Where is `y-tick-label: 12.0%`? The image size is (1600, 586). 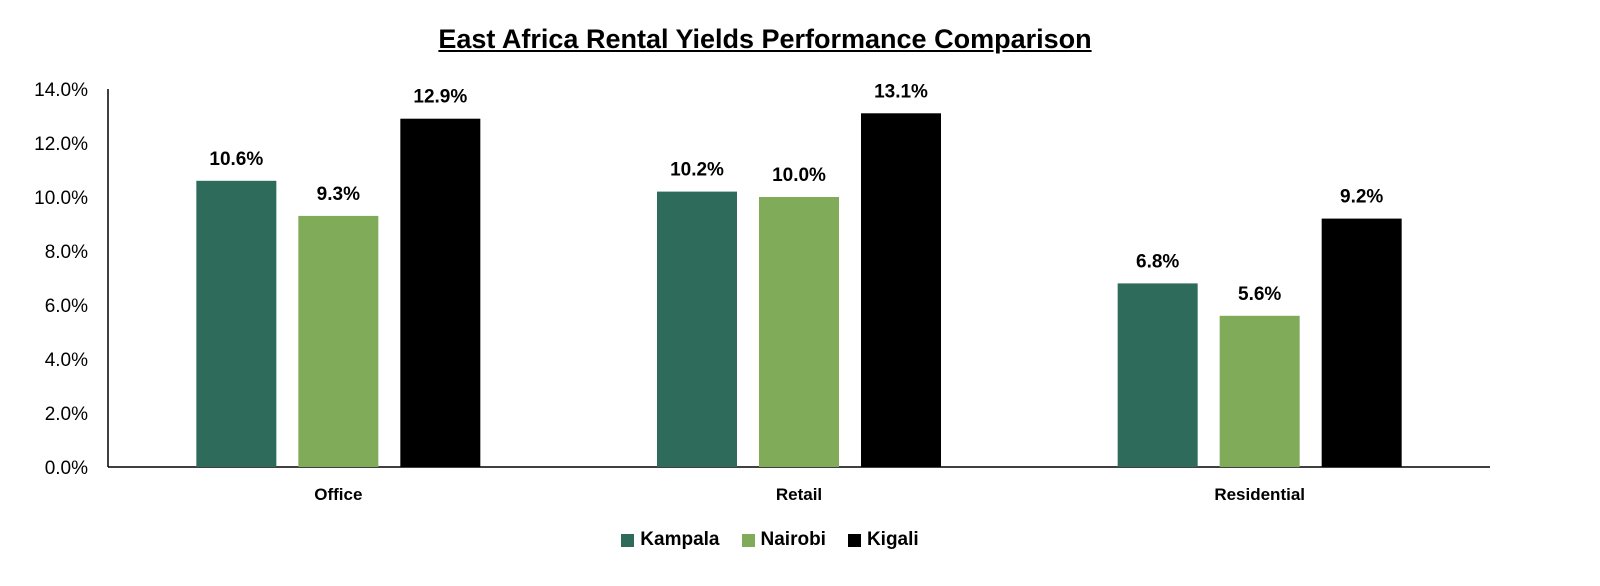 y-tick-label: 12.0% is located at coordinates (61, 144).